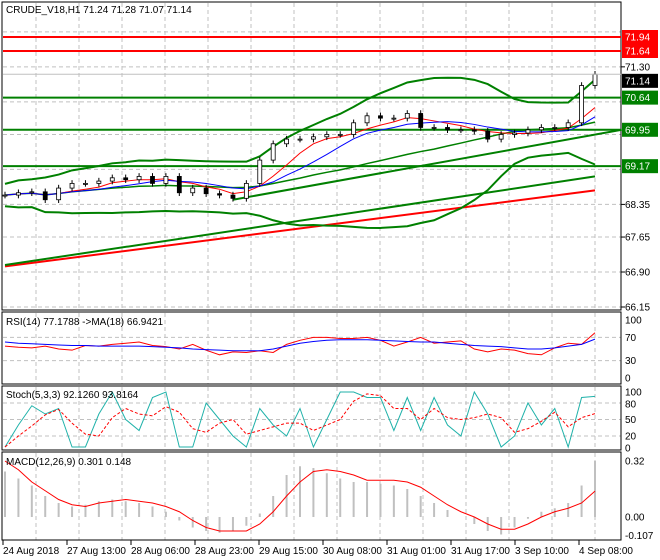 Image resolution: width=660 pixels, height=560 pixels. What do you see at coordinates (637, 307) in the screenshot?
I see `price-axis-label: 66.15` at bounding box center [637, 307].